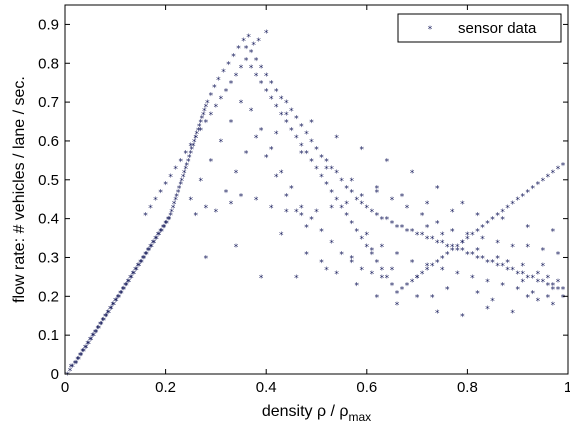  What do you see at coordinates (497, 28) in the screenshot?
I see `legend-label: sensor data` at bounding box center [497, 28].